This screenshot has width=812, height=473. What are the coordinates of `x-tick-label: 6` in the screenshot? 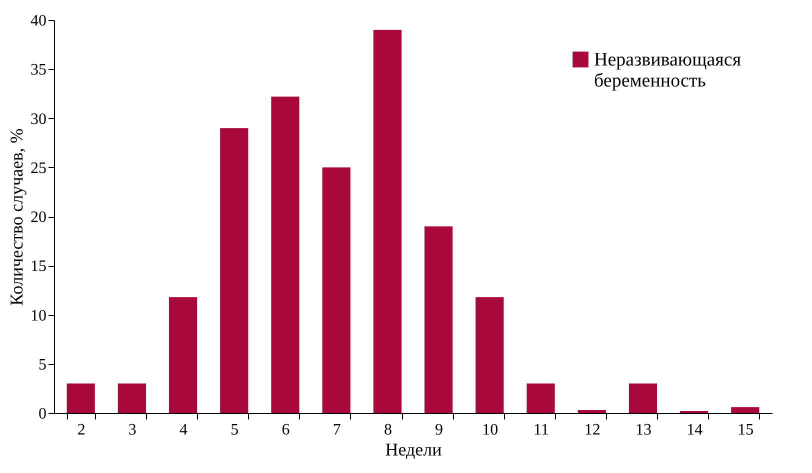 It's located at (286, 430).